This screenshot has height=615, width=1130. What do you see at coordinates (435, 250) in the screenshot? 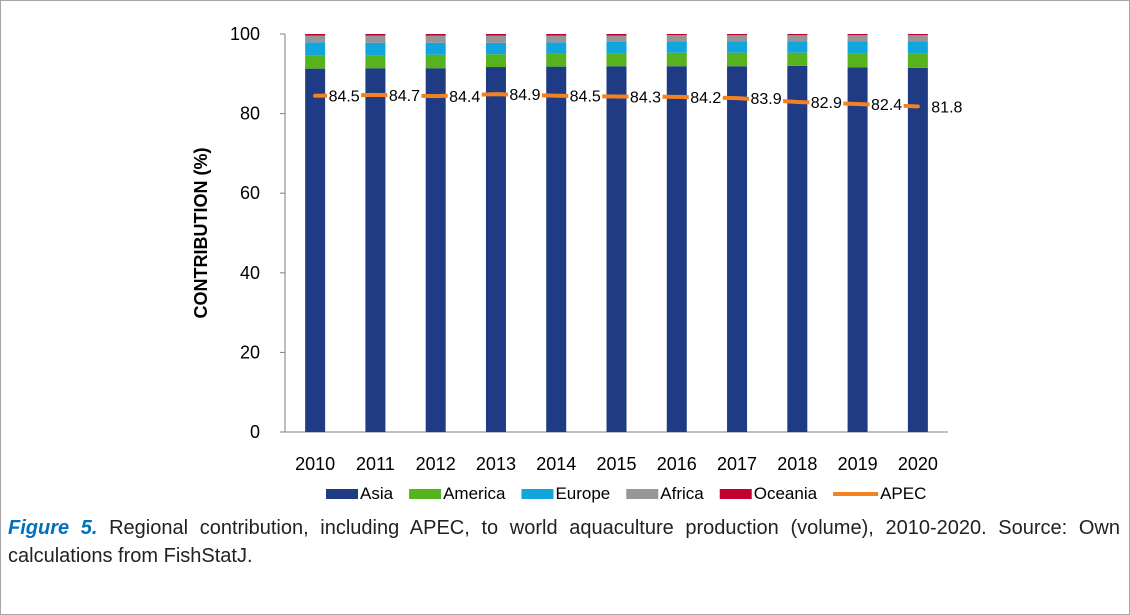
I see `bar-asia-2012` at bounding box center [435, 250].